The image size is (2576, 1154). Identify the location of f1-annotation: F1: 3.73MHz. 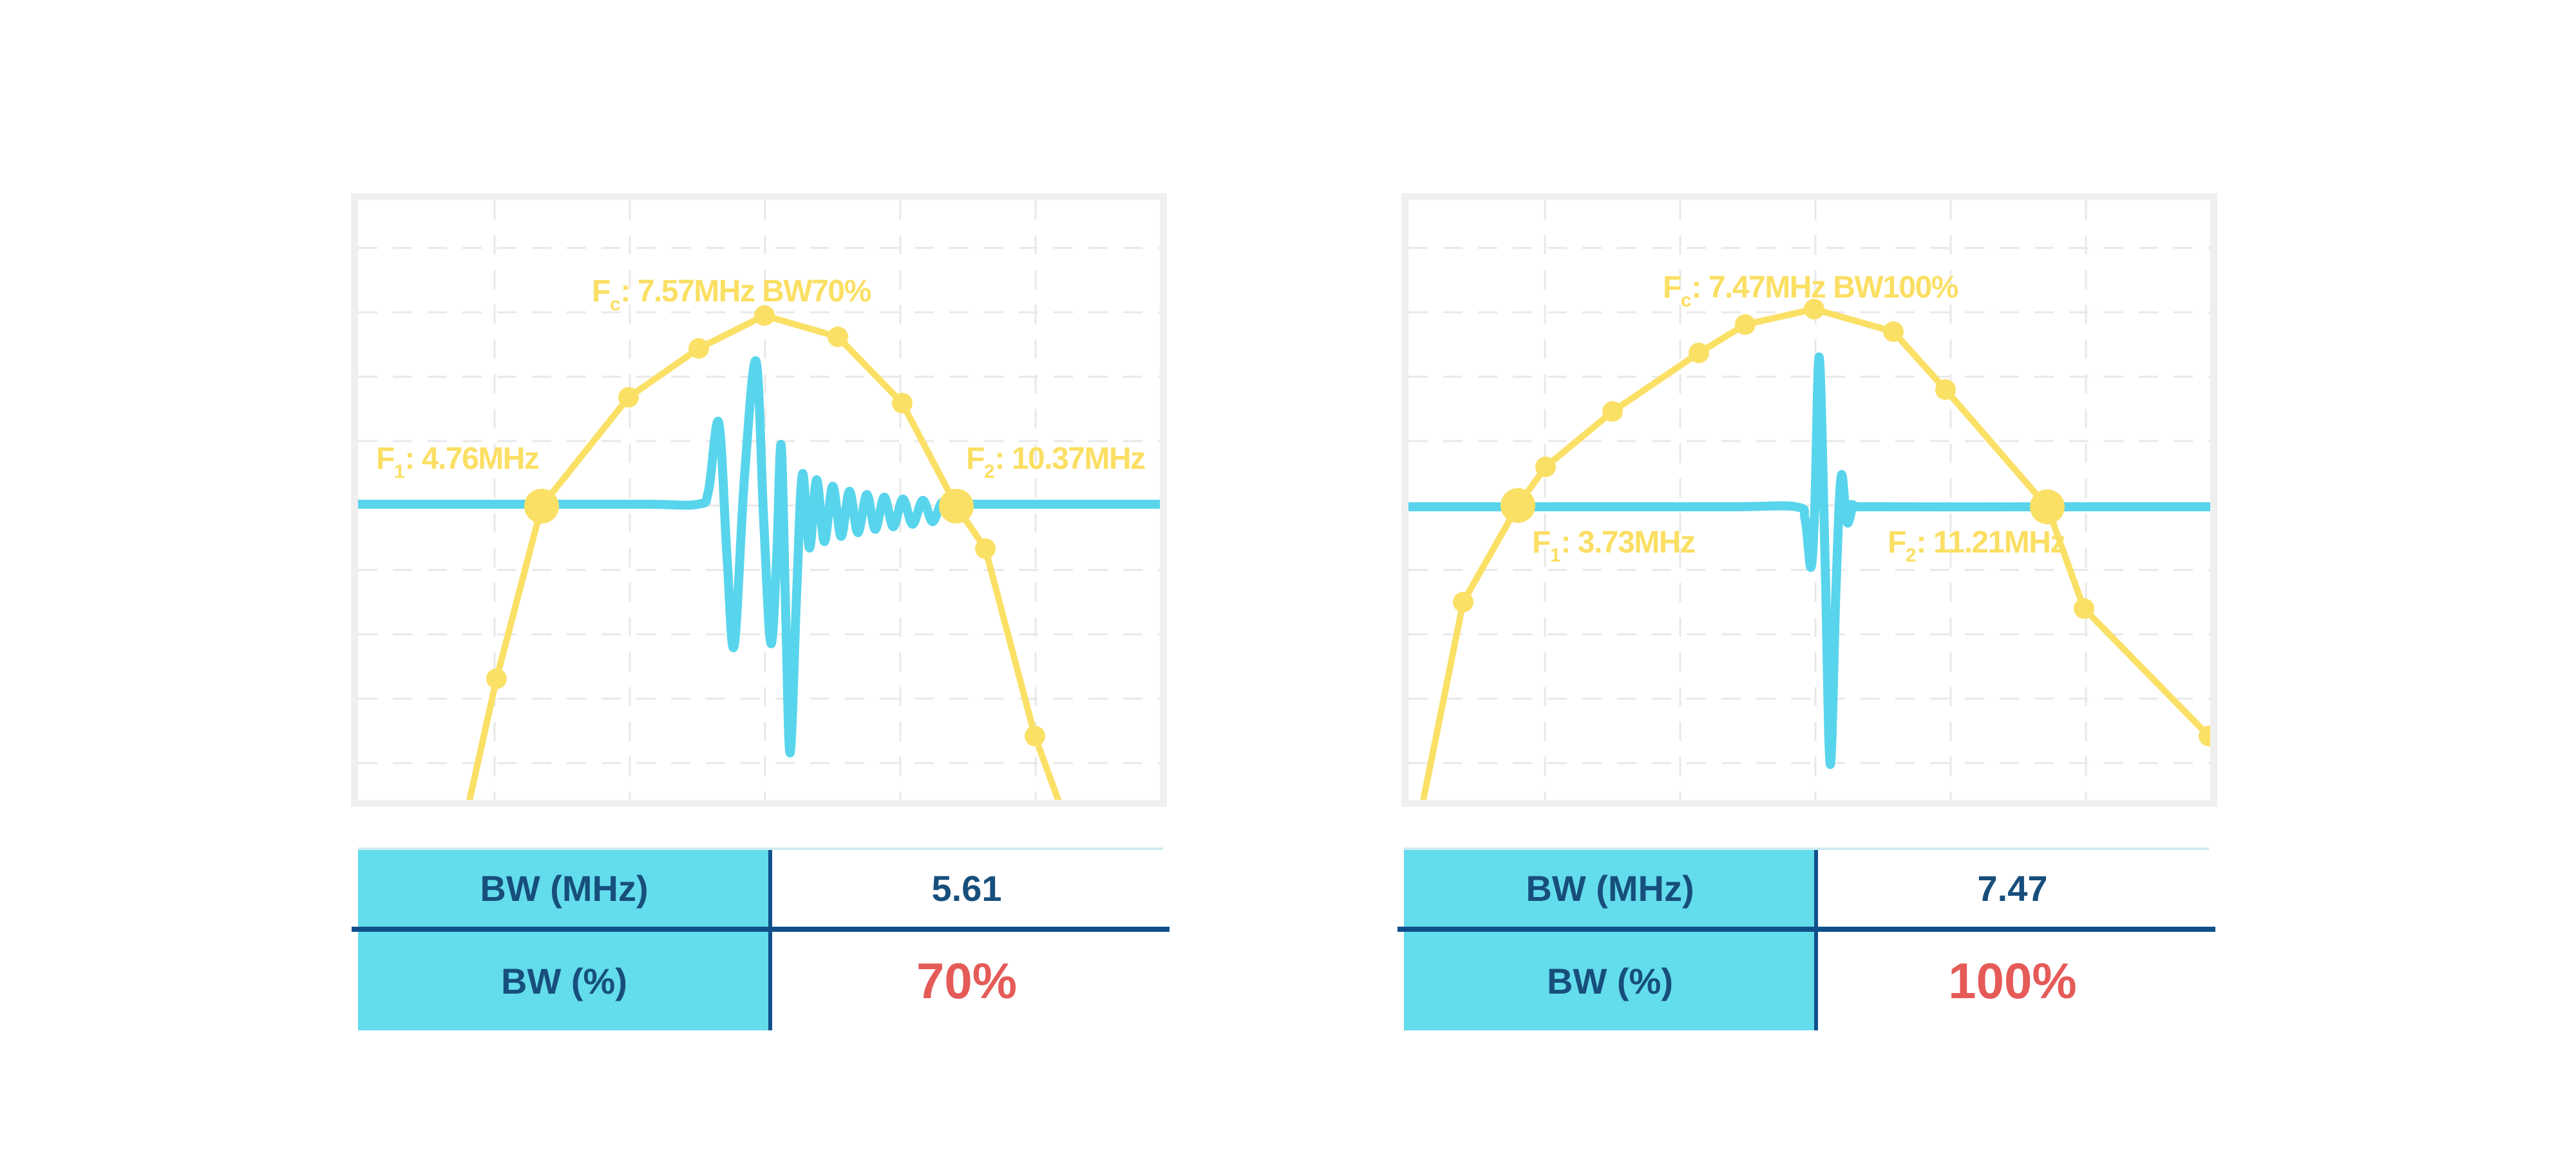
(1614, 545).